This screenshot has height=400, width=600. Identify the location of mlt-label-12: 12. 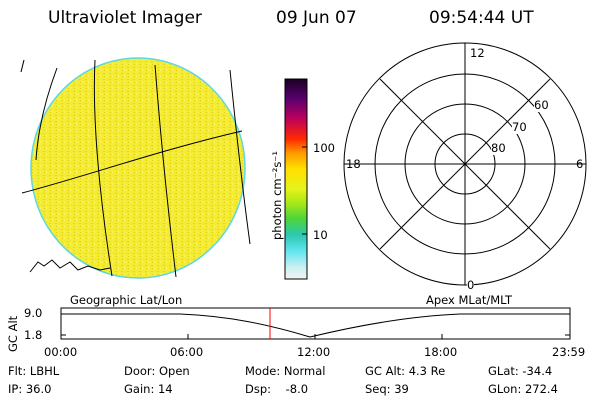
(477, 53).